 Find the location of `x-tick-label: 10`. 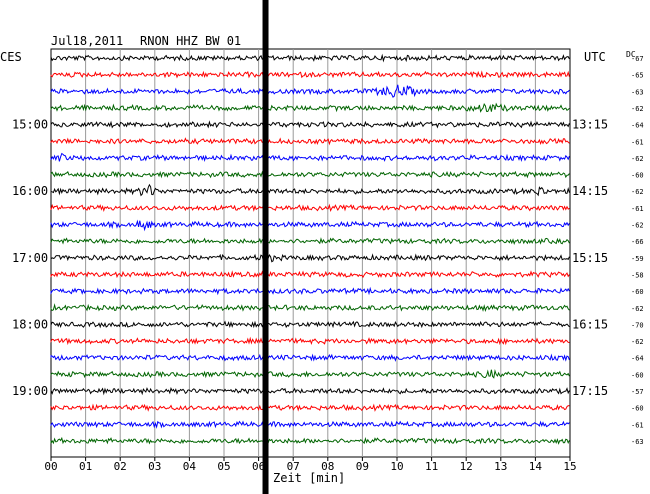

x-tick-label: 10 is located at coordinates (396, 466).